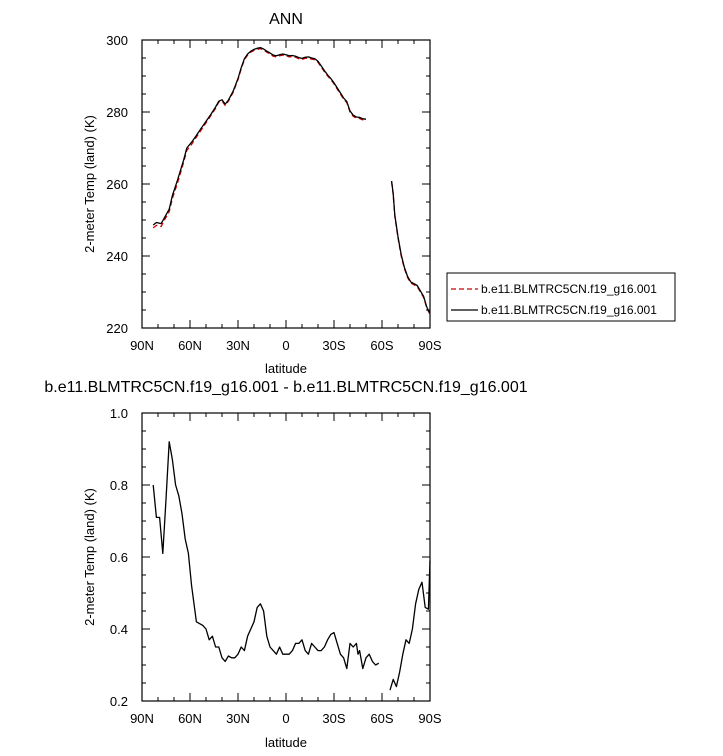 Image resolution: width=723 pixels, height=756 pixels. What do you see at coordinates (238, 718) in the screenshot?
I see `bottom-x-tick-label-3: 30N` at bounding box center [238, 718].